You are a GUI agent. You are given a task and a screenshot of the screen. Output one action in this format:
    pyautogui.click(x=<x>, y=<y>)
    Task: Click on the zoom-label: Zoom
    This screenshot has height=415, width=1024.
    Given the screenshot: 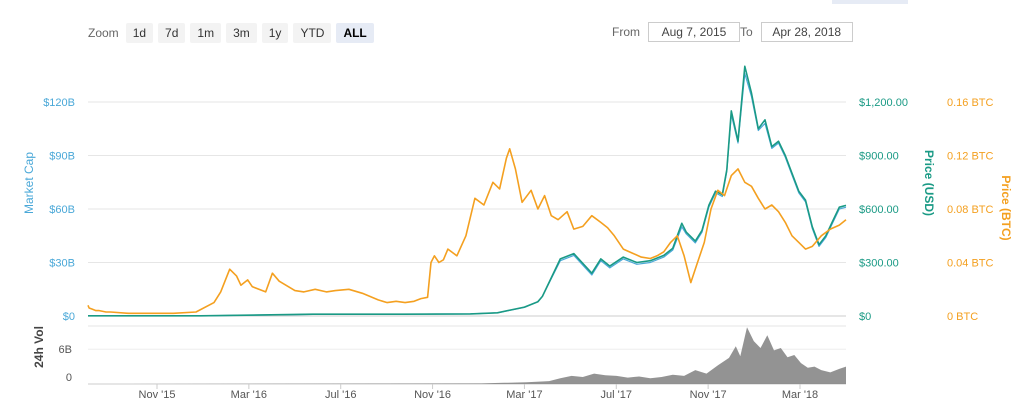 What is the action you would take?
    pyautogui.click(x=103, y=33)
    